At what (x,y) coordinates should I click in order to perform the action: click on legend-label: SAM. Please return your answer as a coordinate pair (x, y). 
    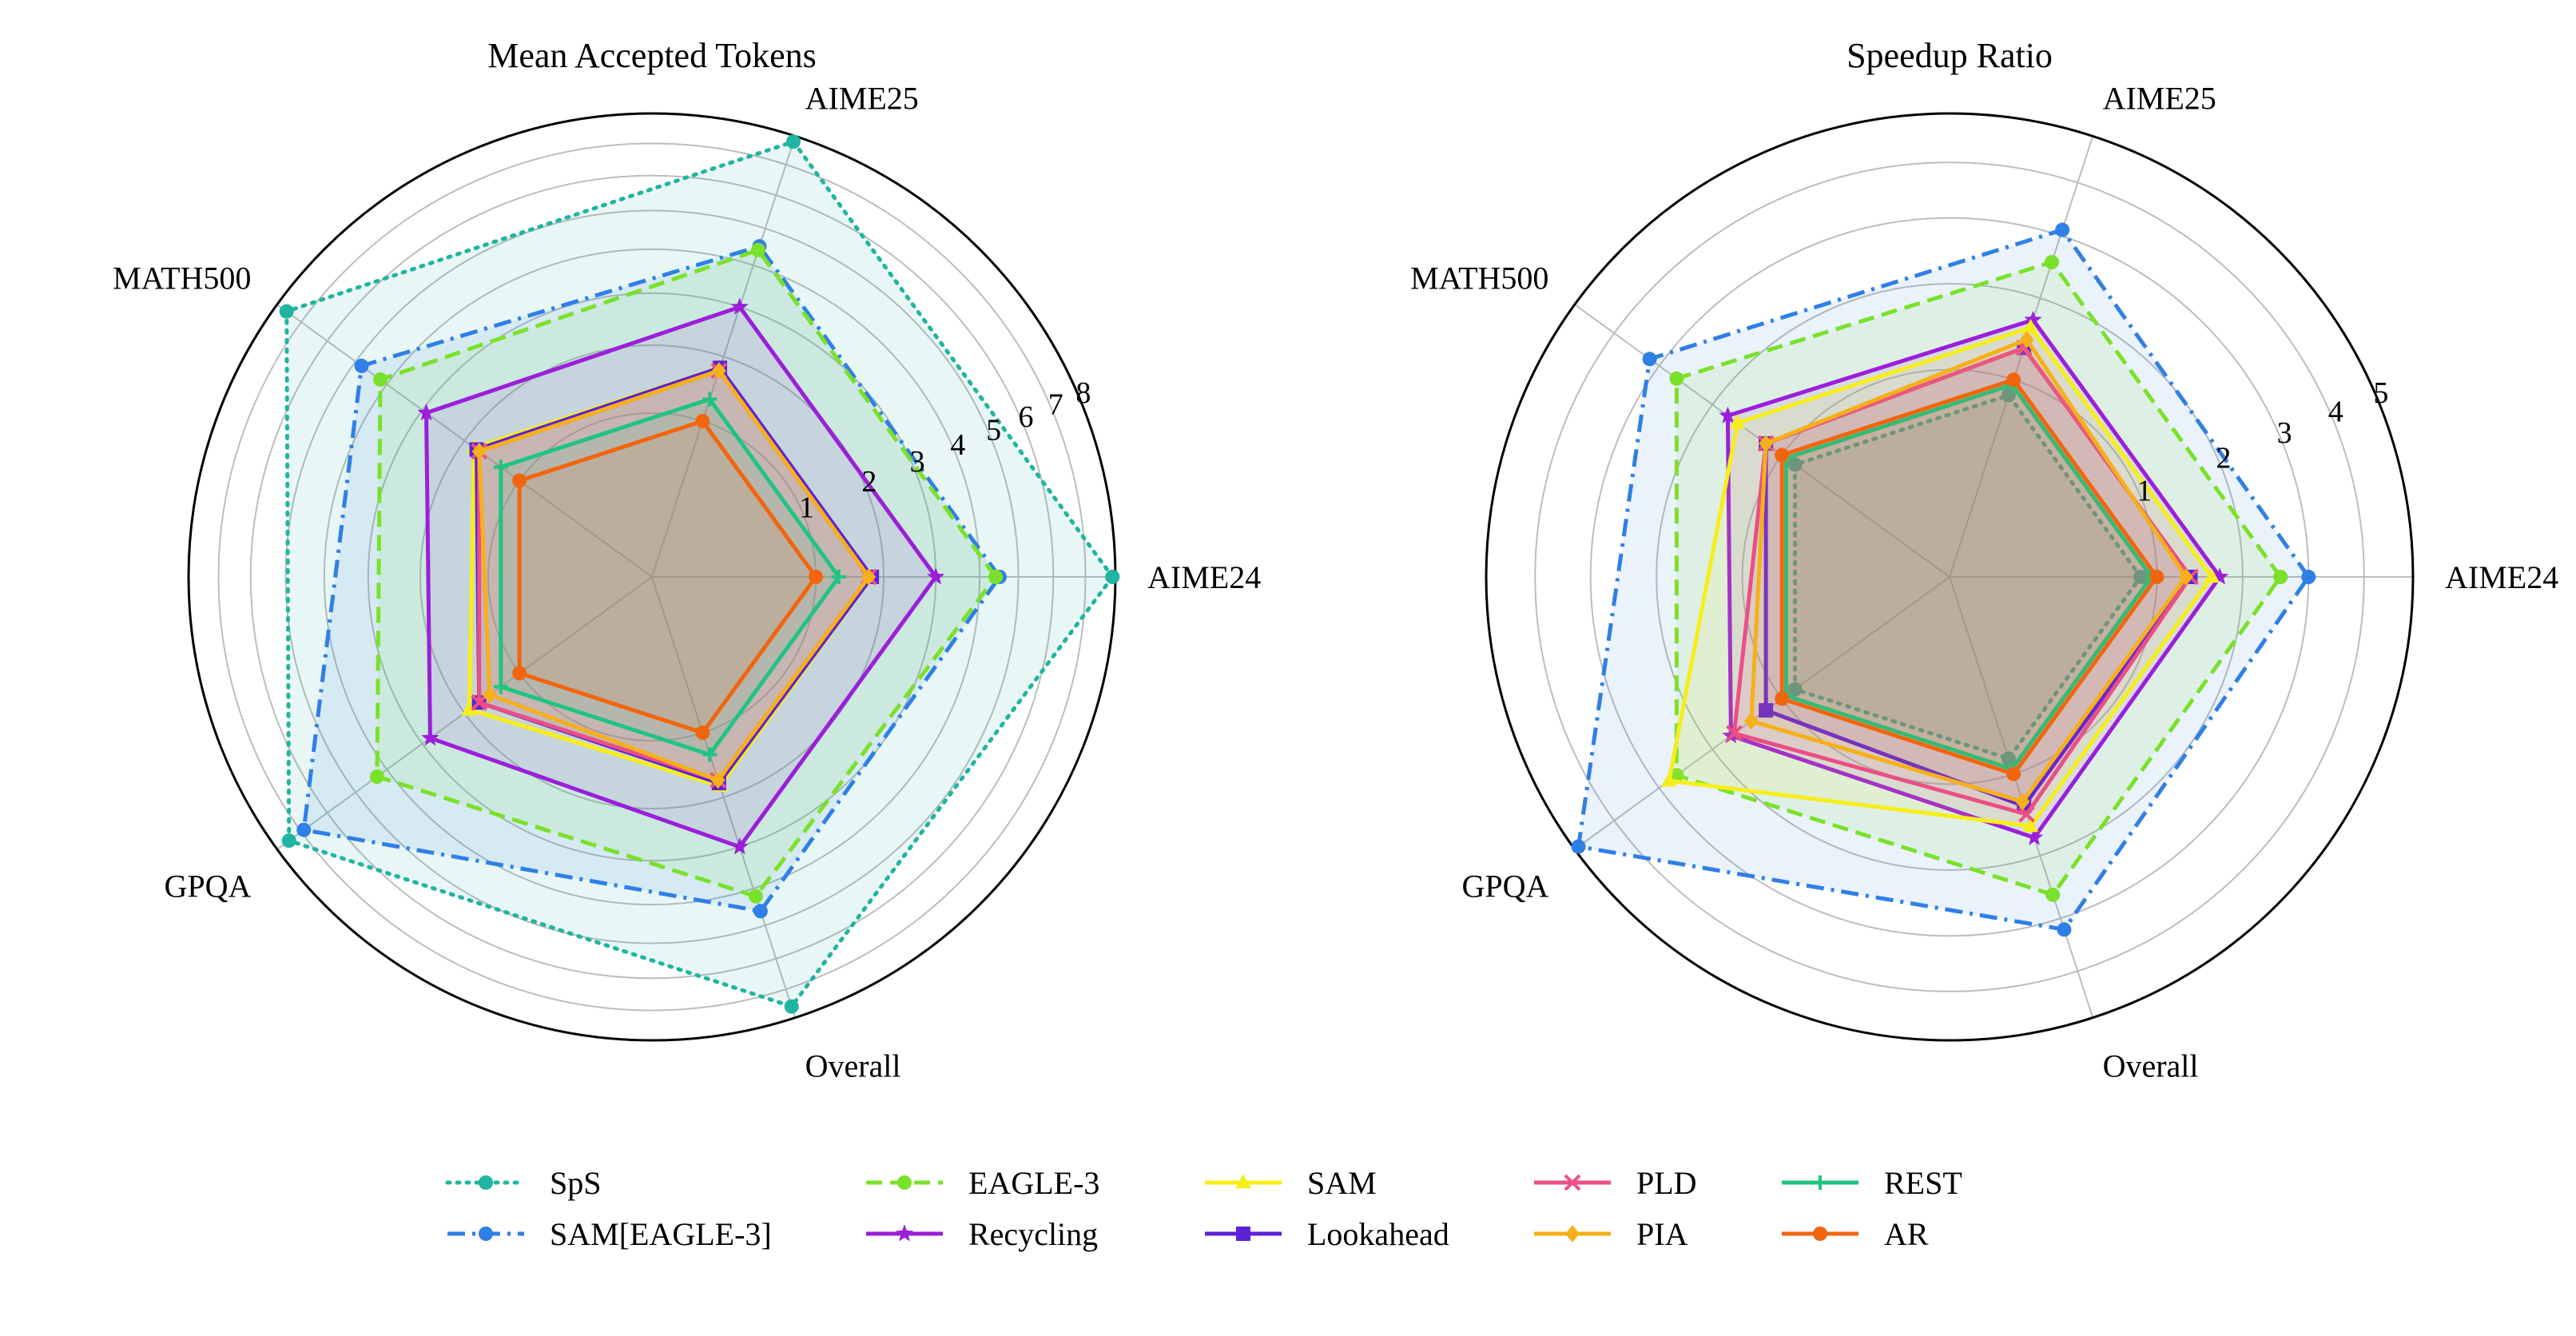
    Looking at the image, I should click on (1342, 1183).